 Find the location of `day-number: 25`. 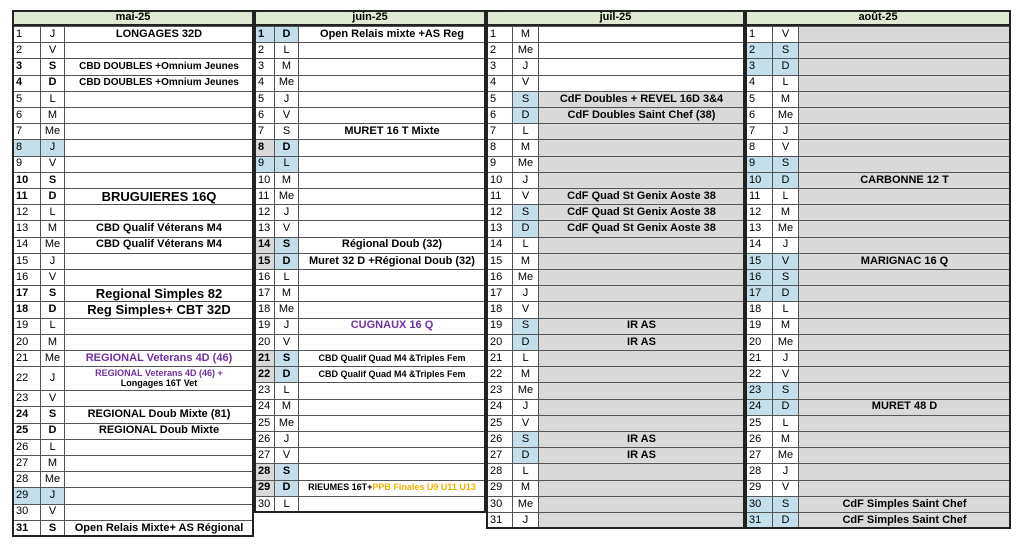

day-number: 25 is located at coordinates (759, 423).